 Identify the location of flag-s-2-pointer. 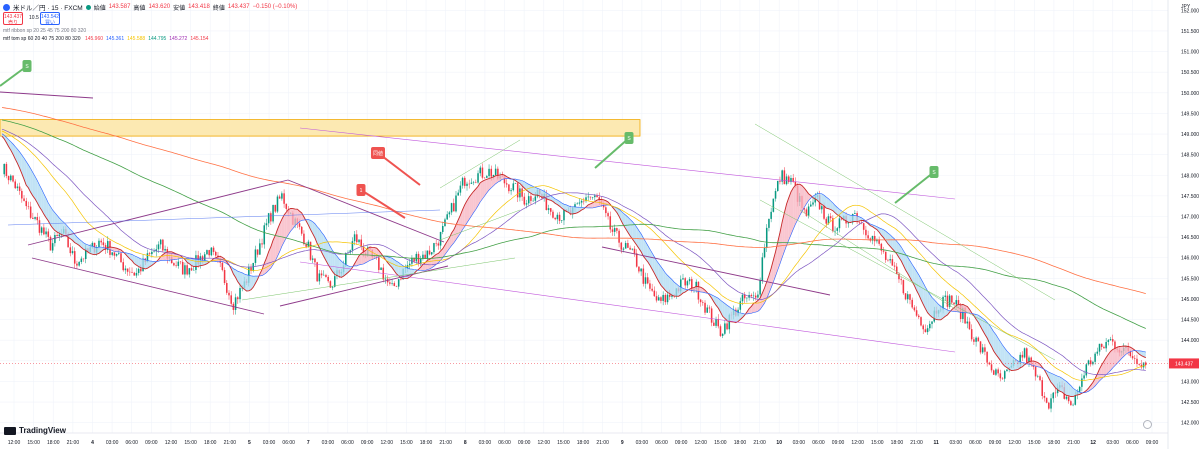
(612, 153).